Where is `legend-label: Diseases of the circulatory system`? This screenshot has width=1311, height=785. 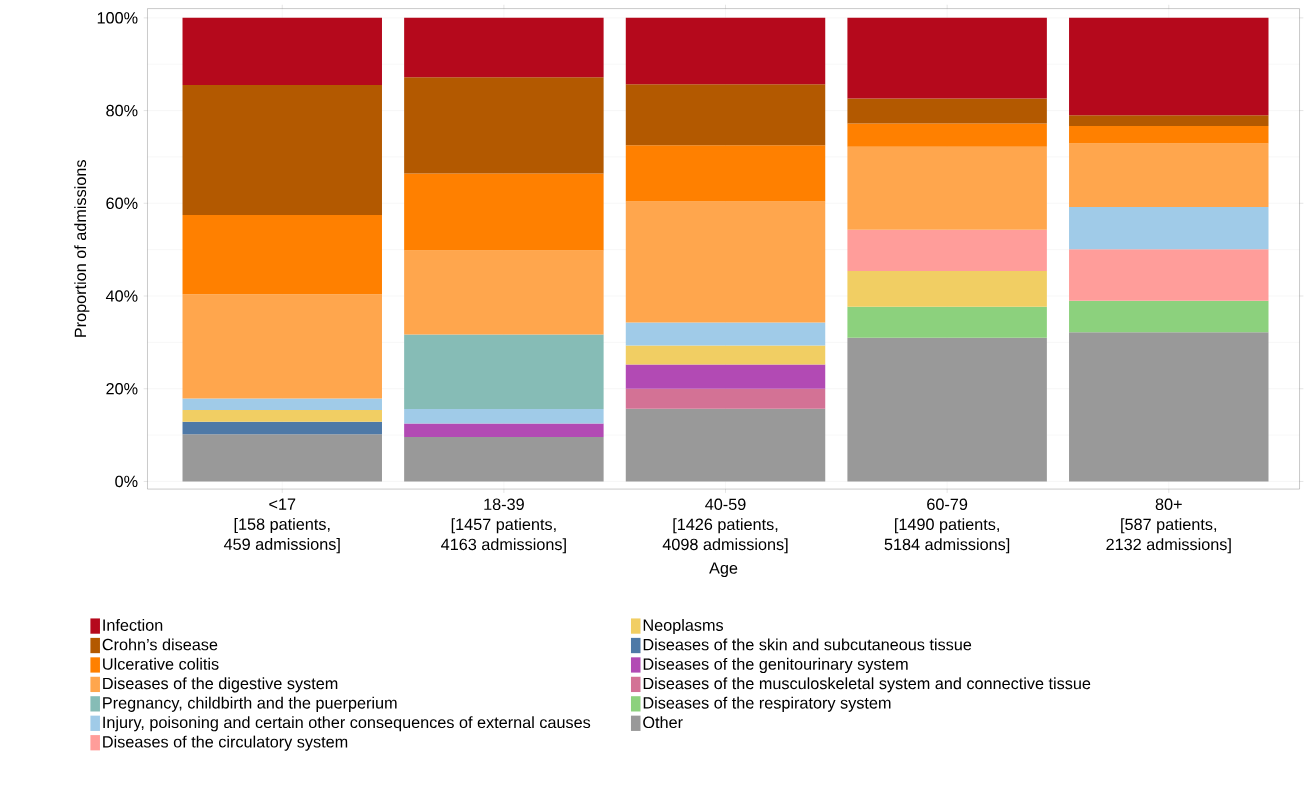
legend-label: Diseases of the circulatory system is located at coordinates (225, 743).